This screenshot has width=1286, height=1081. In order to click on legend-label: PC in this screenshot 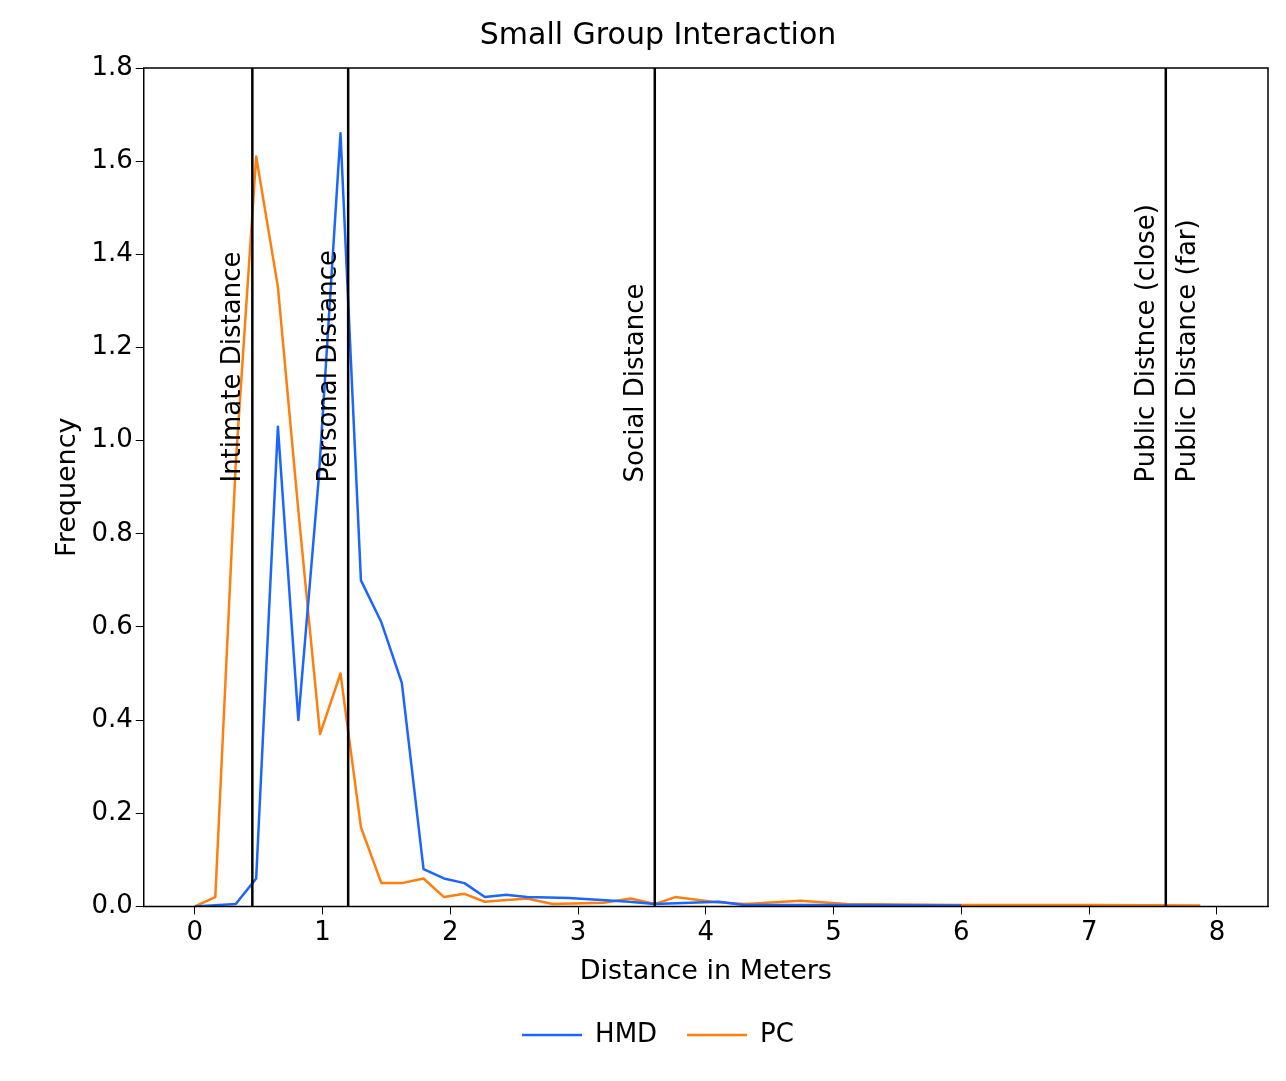, I will do `click(777, 1032)`.